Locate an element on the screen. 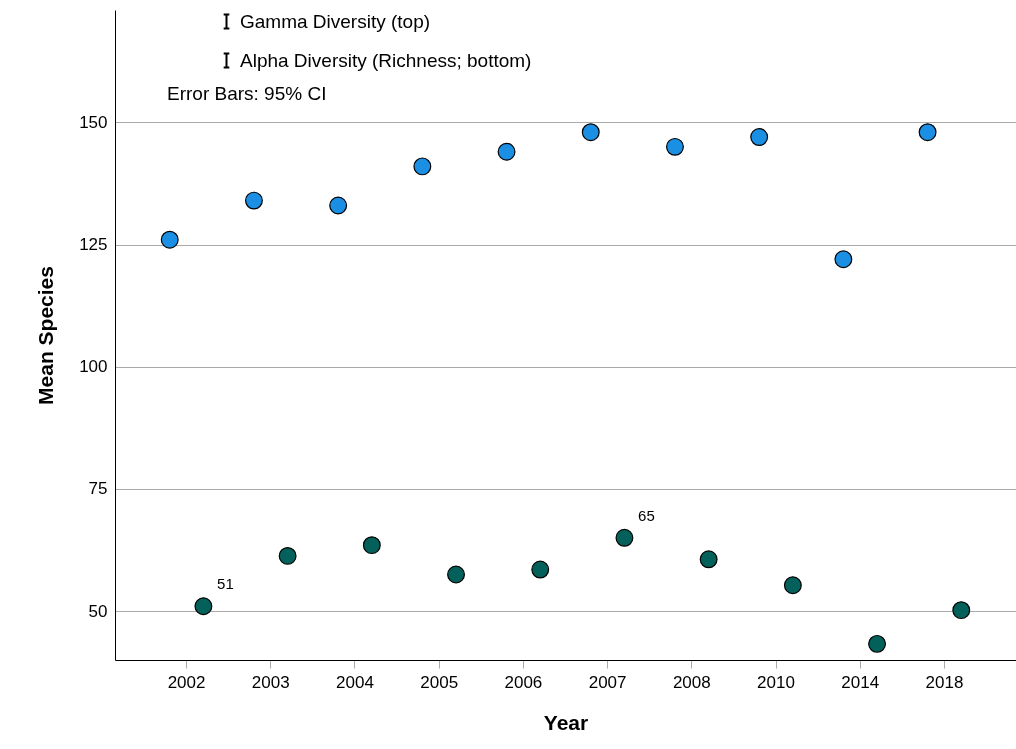 The width and height of the screenshot is (1016, 749). x-tick-label: 2004 is located at coordinates (355, 682).